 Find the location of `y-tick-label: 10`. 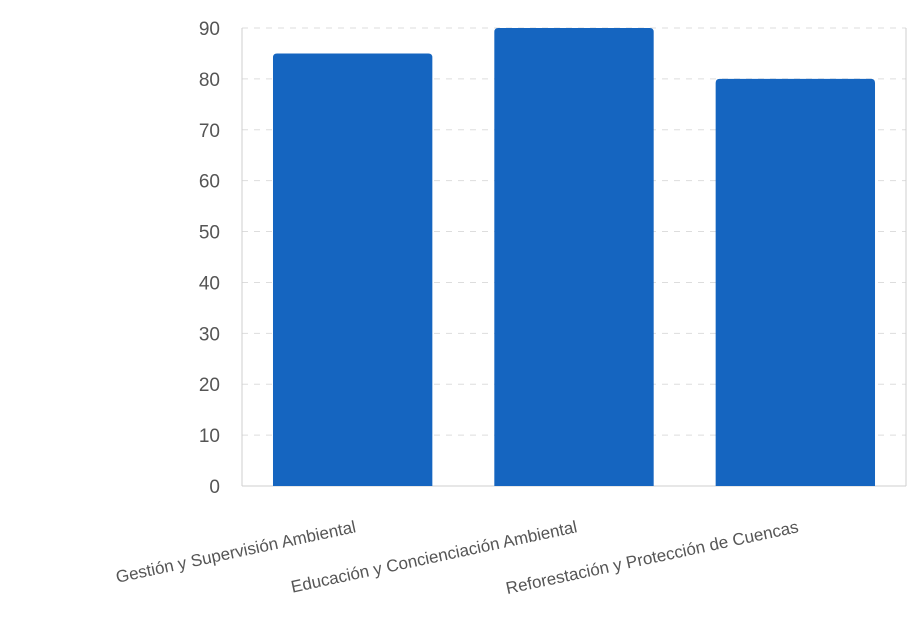

y-tick-label: 10 is located at coordinates (209, 436).